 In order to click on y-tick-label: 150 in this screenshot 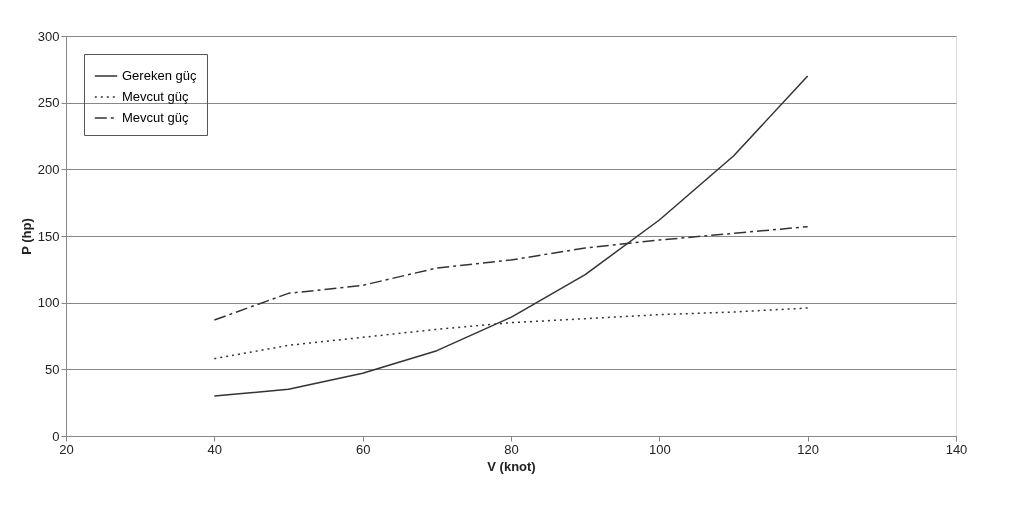, I will do `click(48, 236)`.